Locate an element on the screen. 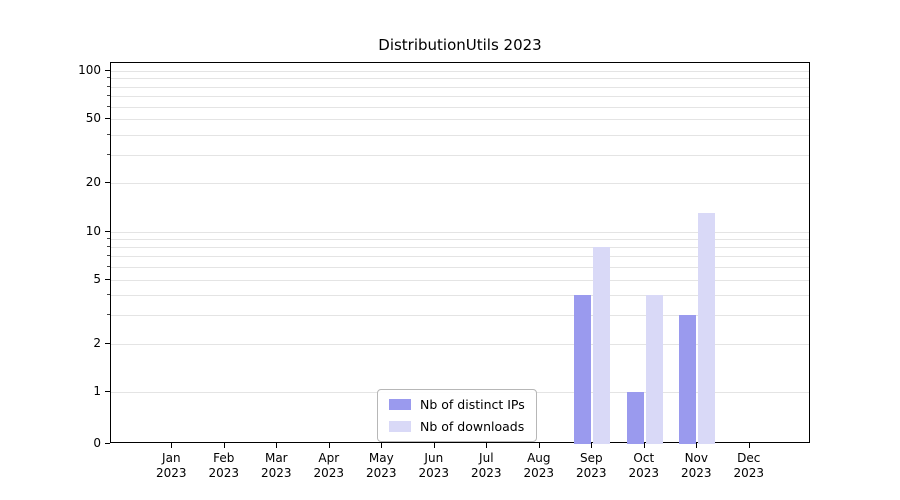 This screenshot has height=500, width=900. x-tick-label-feb: Feb 2023 is located at coordinates (224, 466).